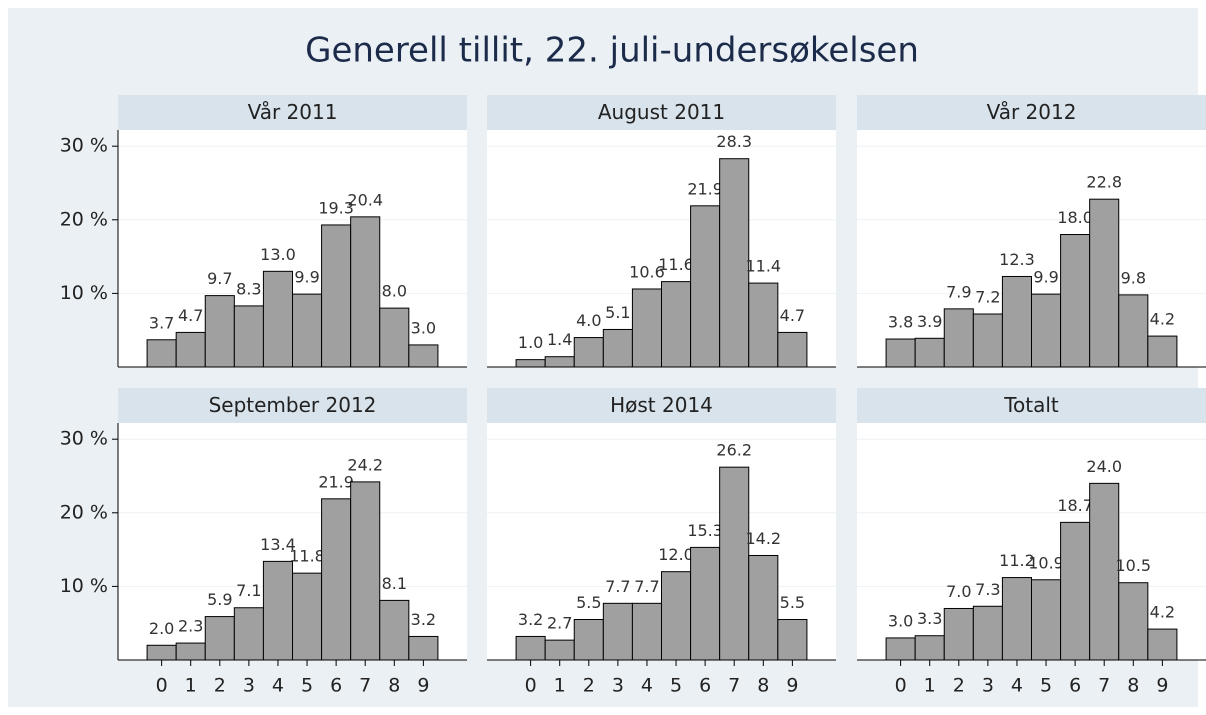 The height and width of the screenshot is (715, 1206). Describe the element at coordinates (219, 599) in the screenshot. I see `value-label: 5.9` at that location.